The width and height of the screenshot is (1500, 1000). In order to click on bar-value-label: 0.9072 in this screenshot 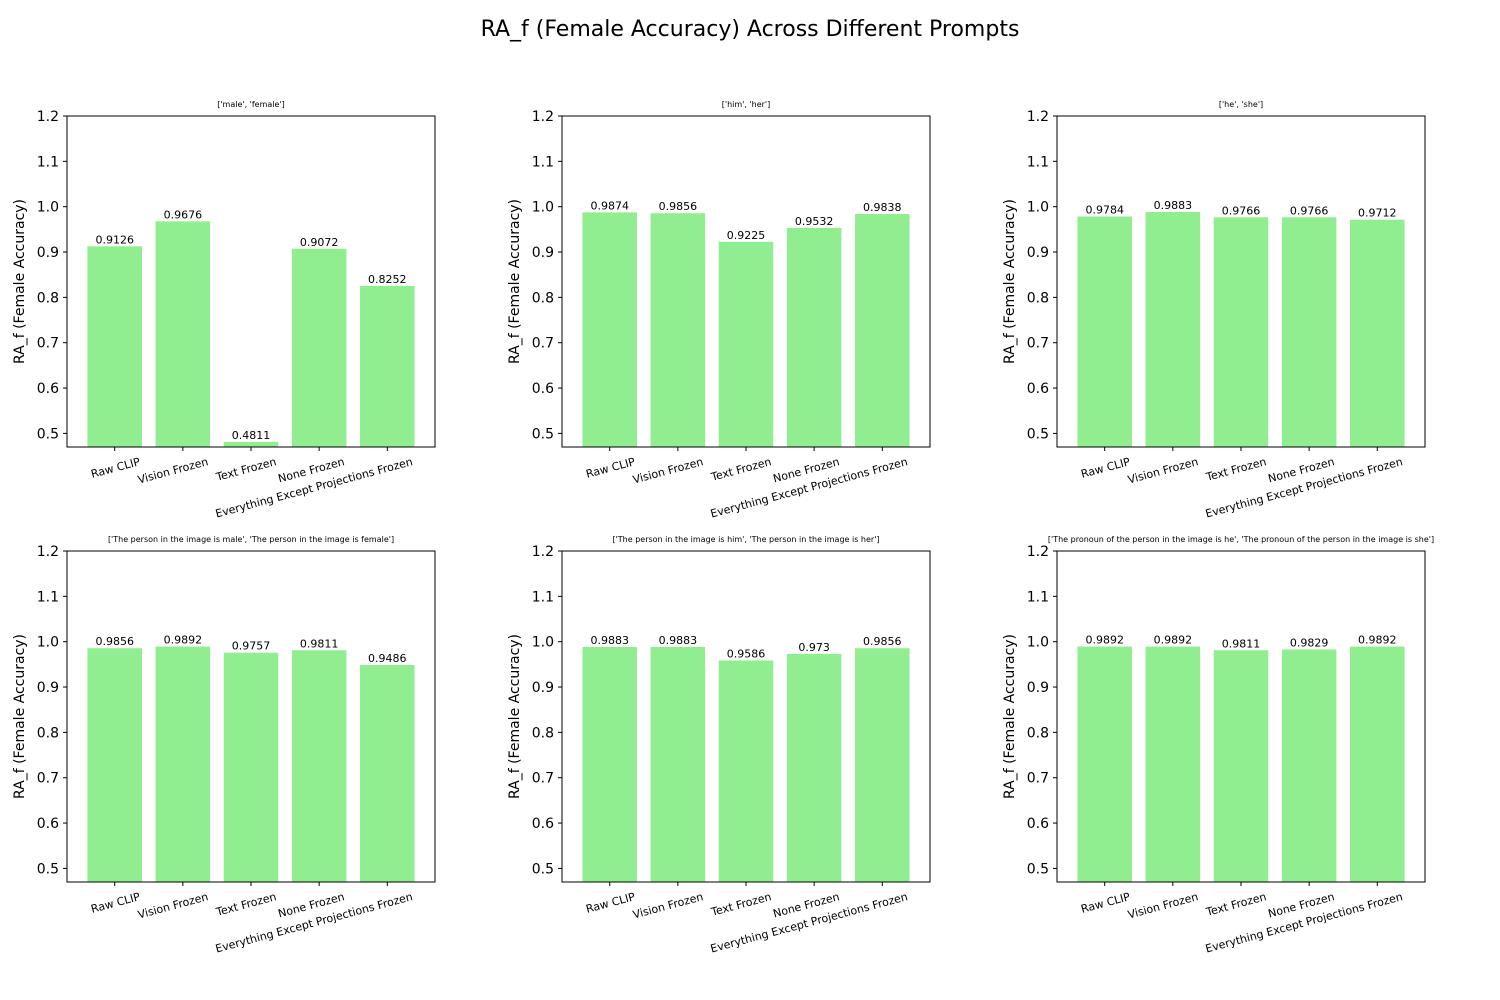, I will do `click(319, 242)`.